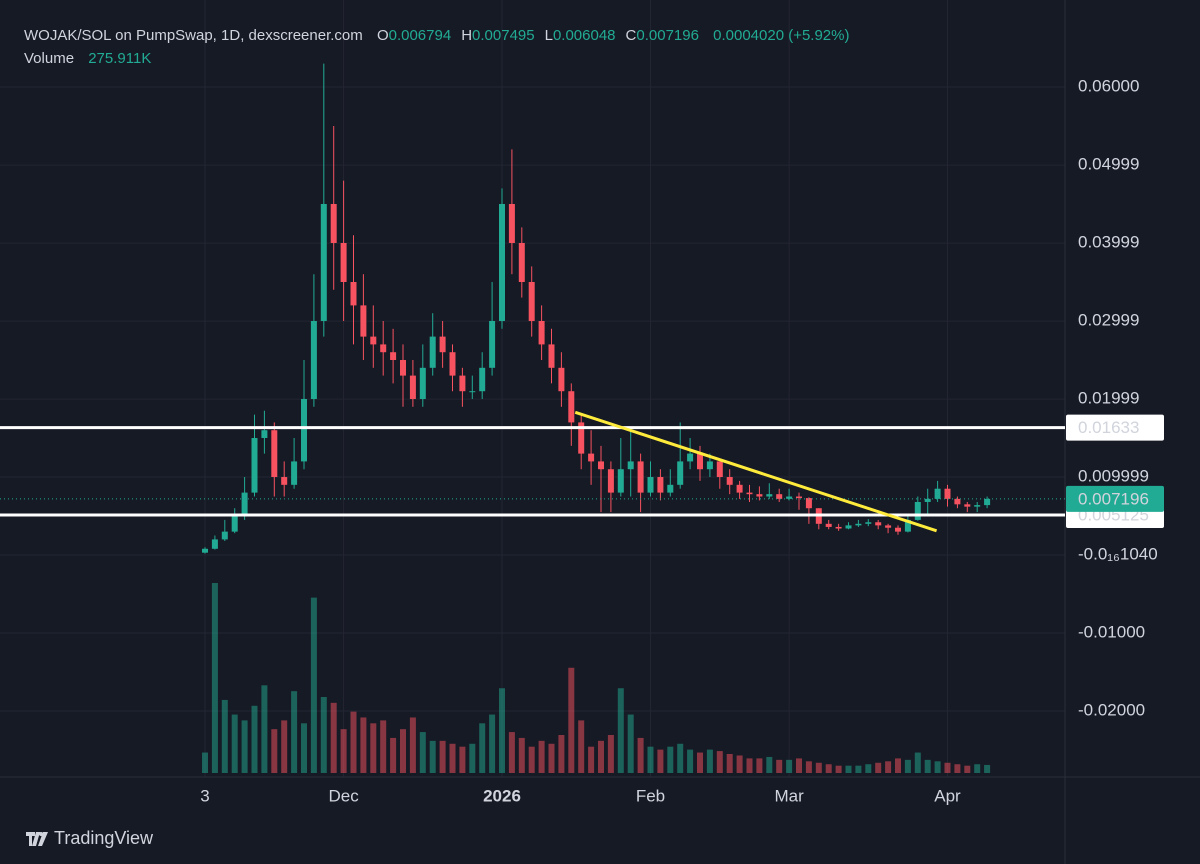 The width and height of the screenshot is (1200, 864). What do you see at coordinates (503, 35) in the screenshot?
I see `ohlc-value: 0.007495` at bounding box center [503, 35].